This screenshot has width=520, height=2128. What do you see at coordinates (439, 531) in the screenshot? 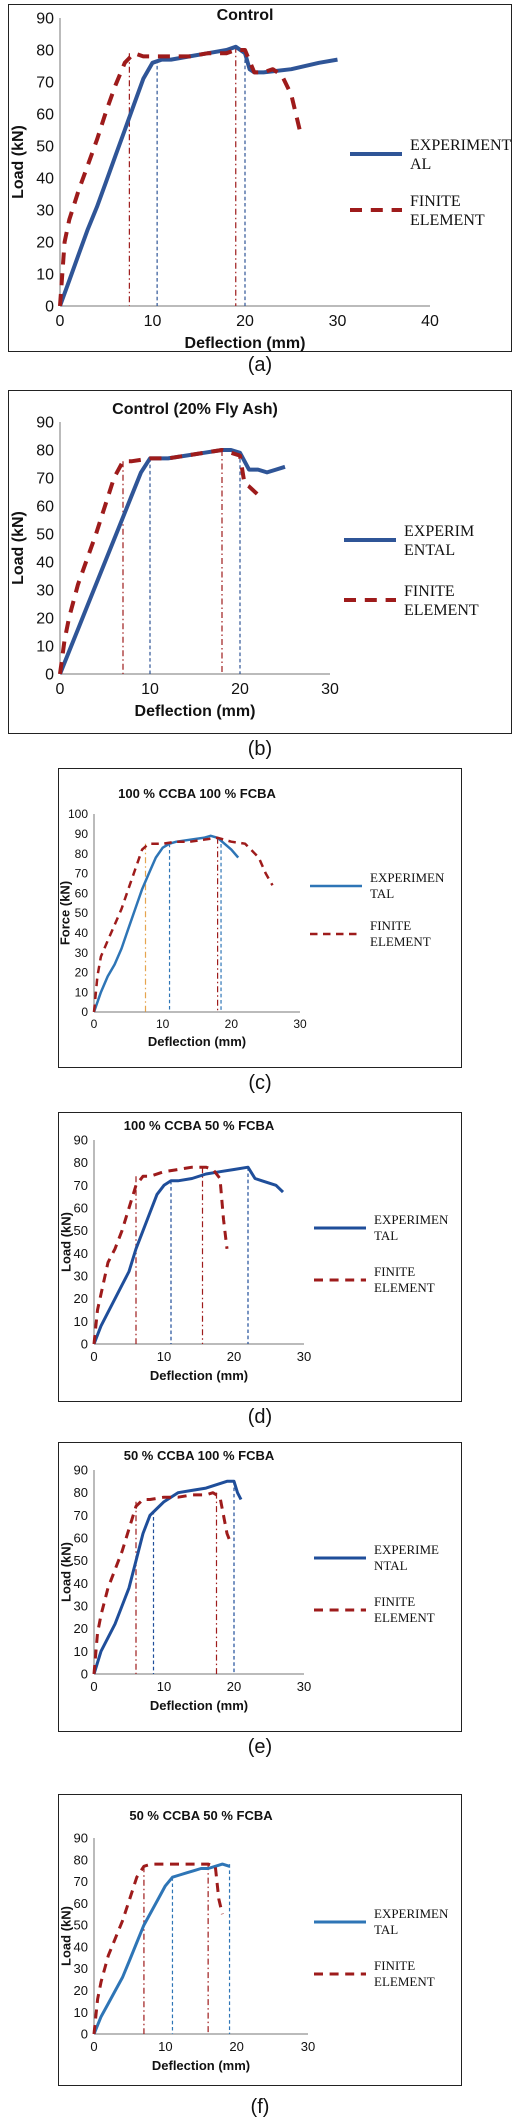
I see `legend-label: EXPERIM` at bounding box center [439, 531].